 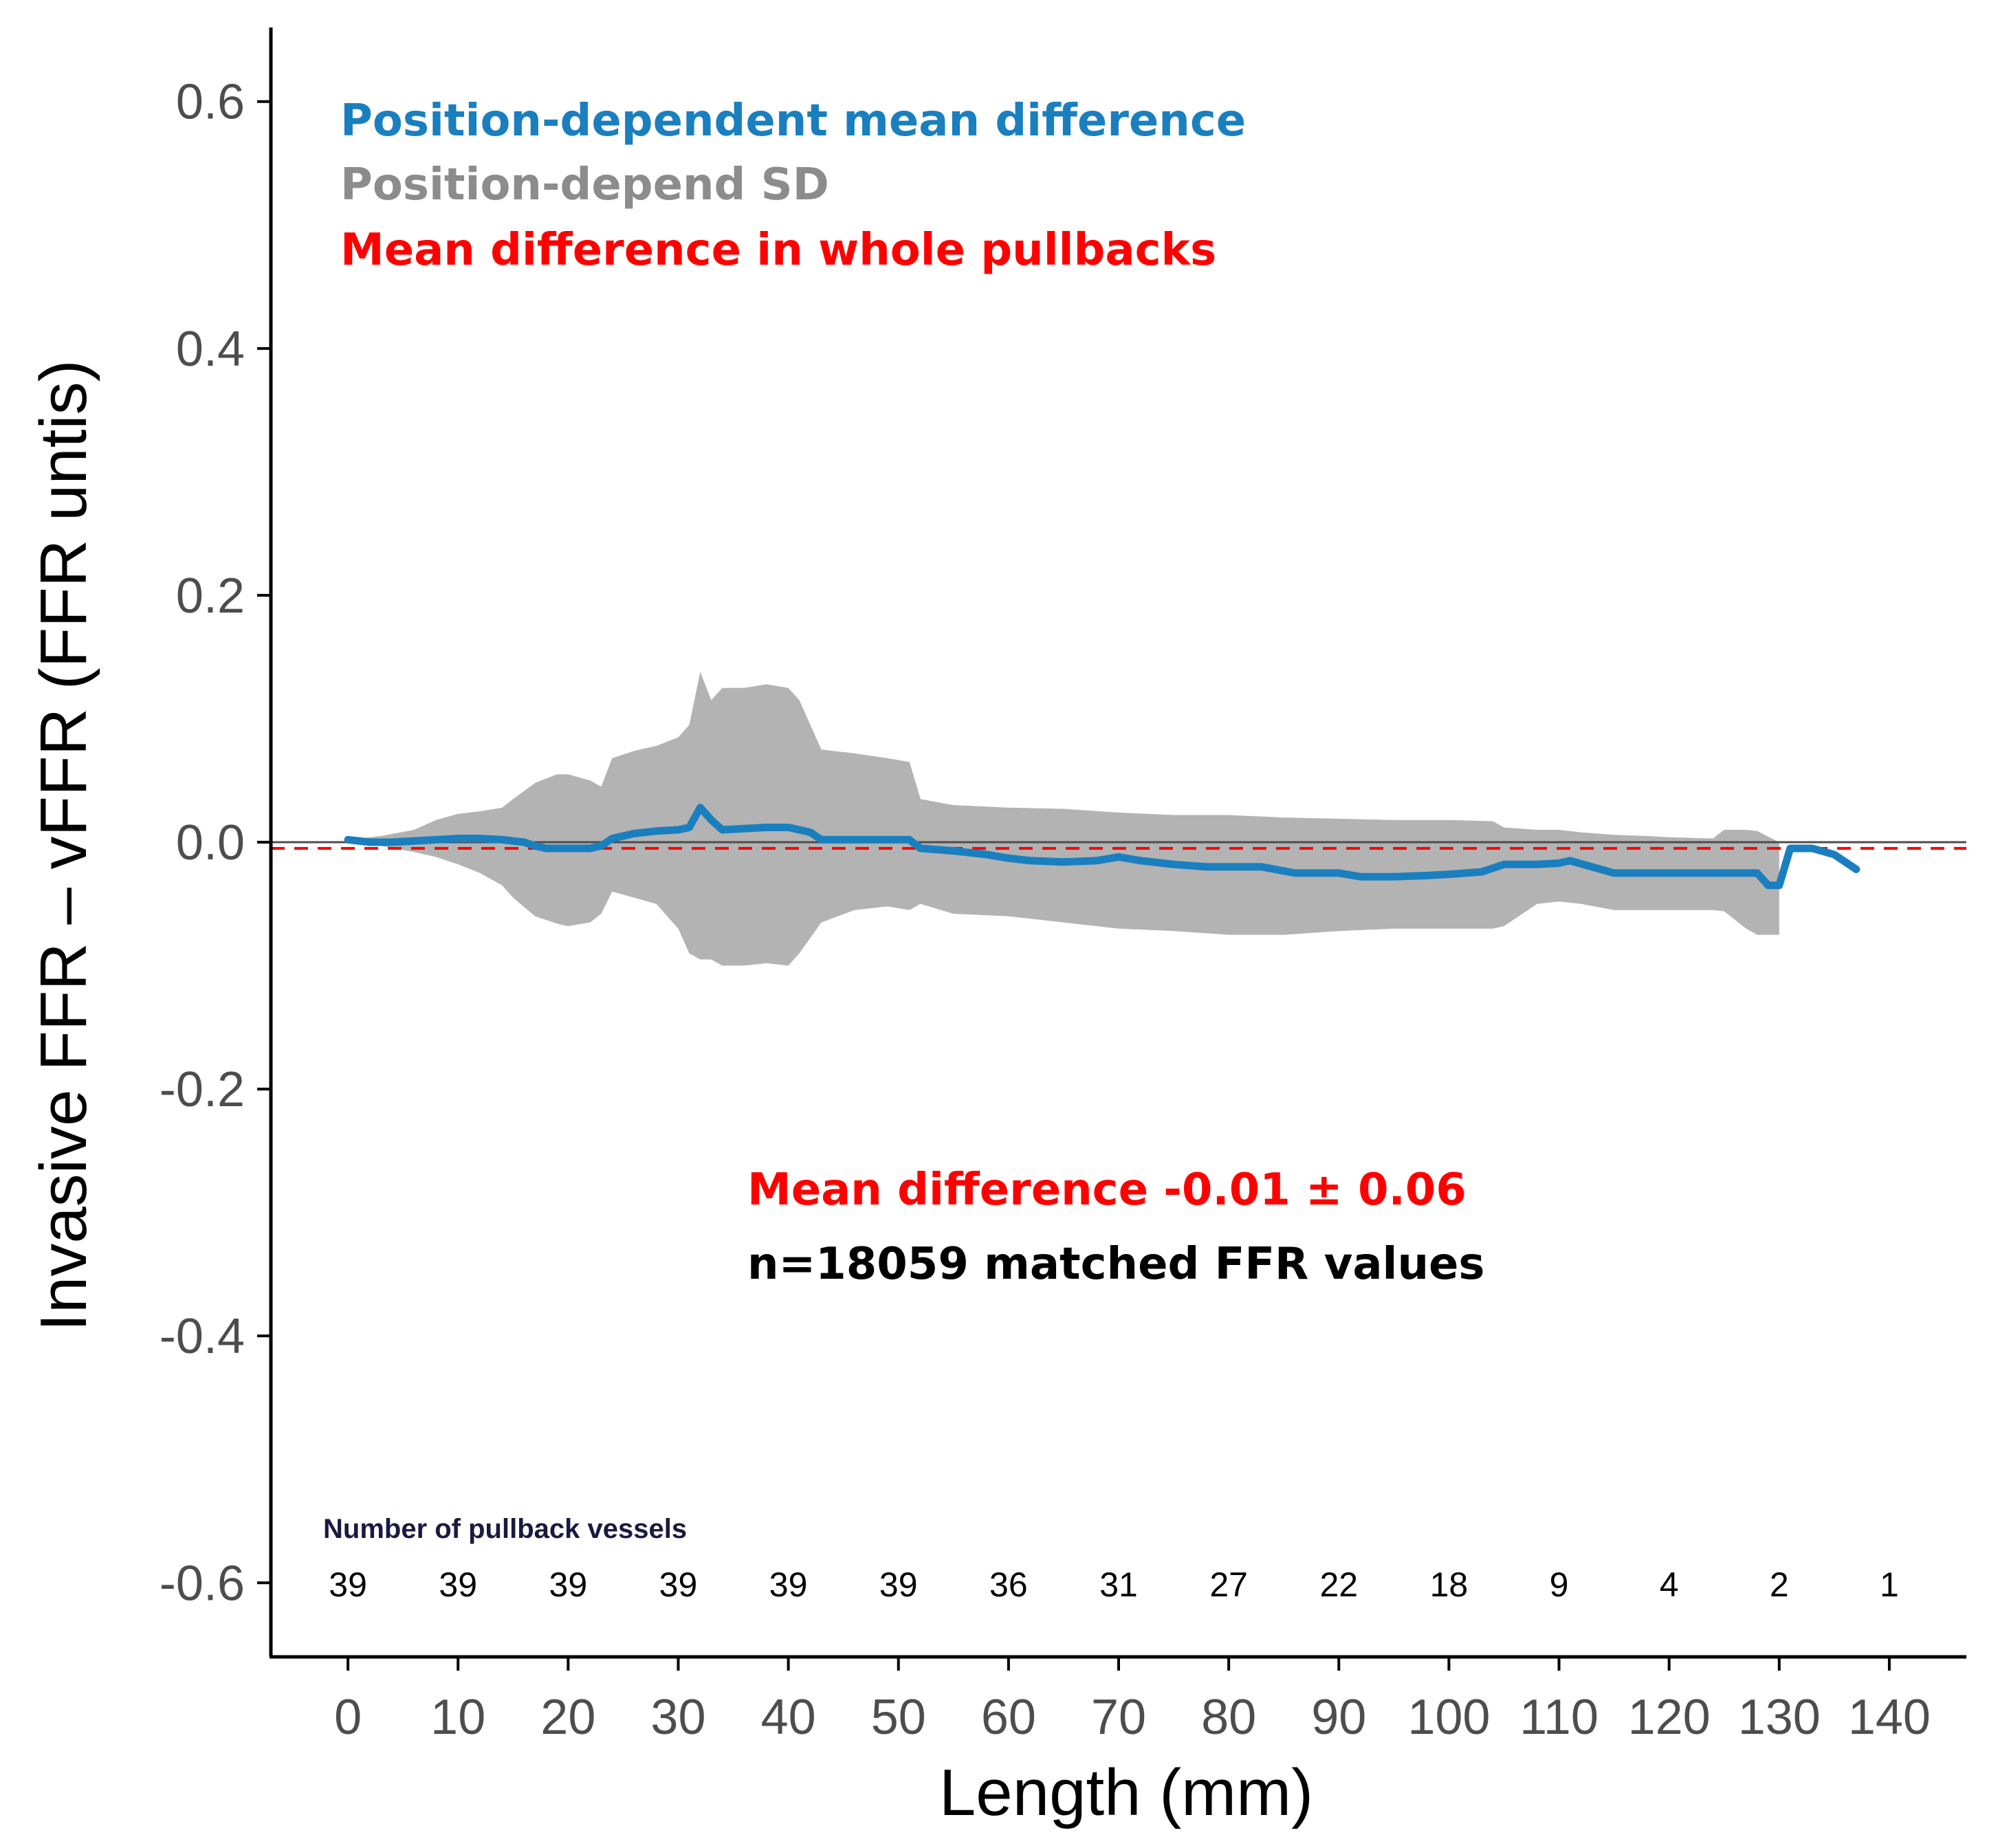 I want to click on y-tick-label: -0.4, so click(x=202, y=1336).